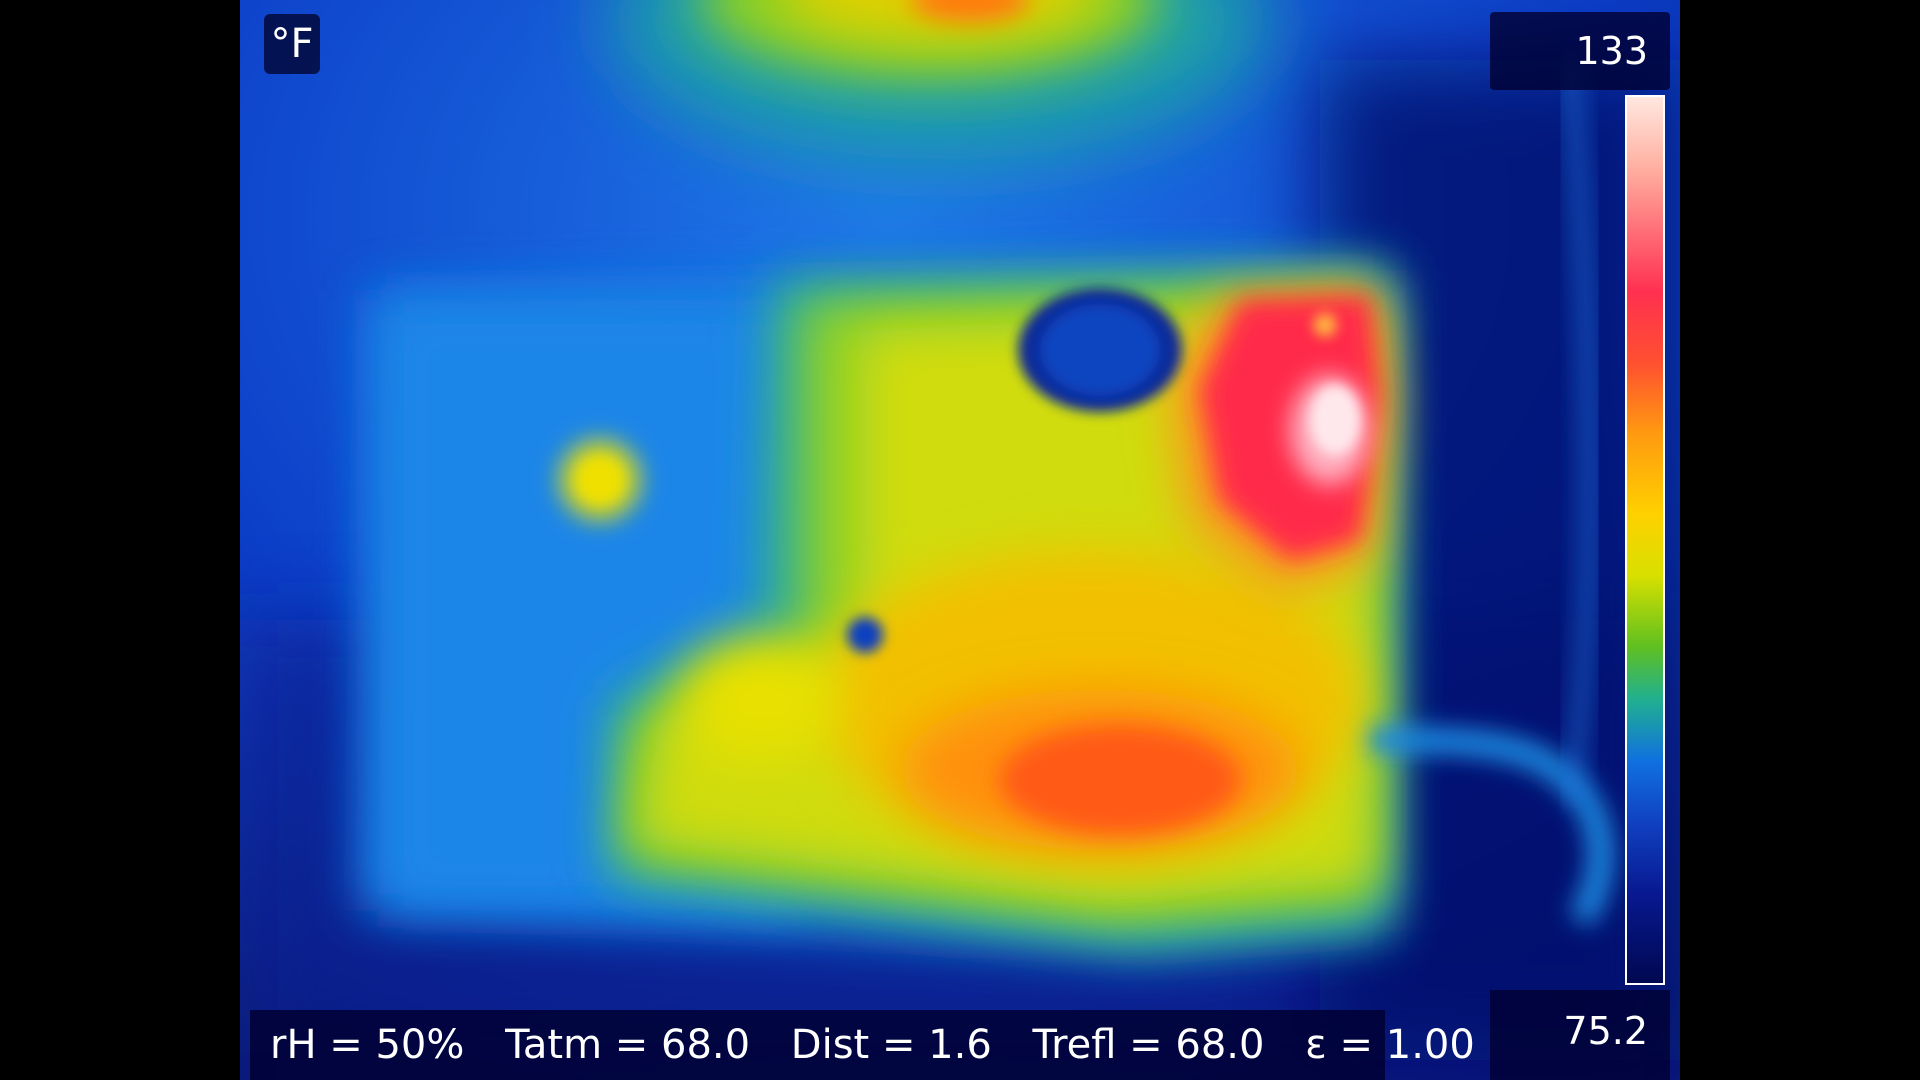  Describe the element at coordinates (628, 1045) in the screenshot. I see `atmospheric-temperature-label: Tatm = 68.0` at that location.